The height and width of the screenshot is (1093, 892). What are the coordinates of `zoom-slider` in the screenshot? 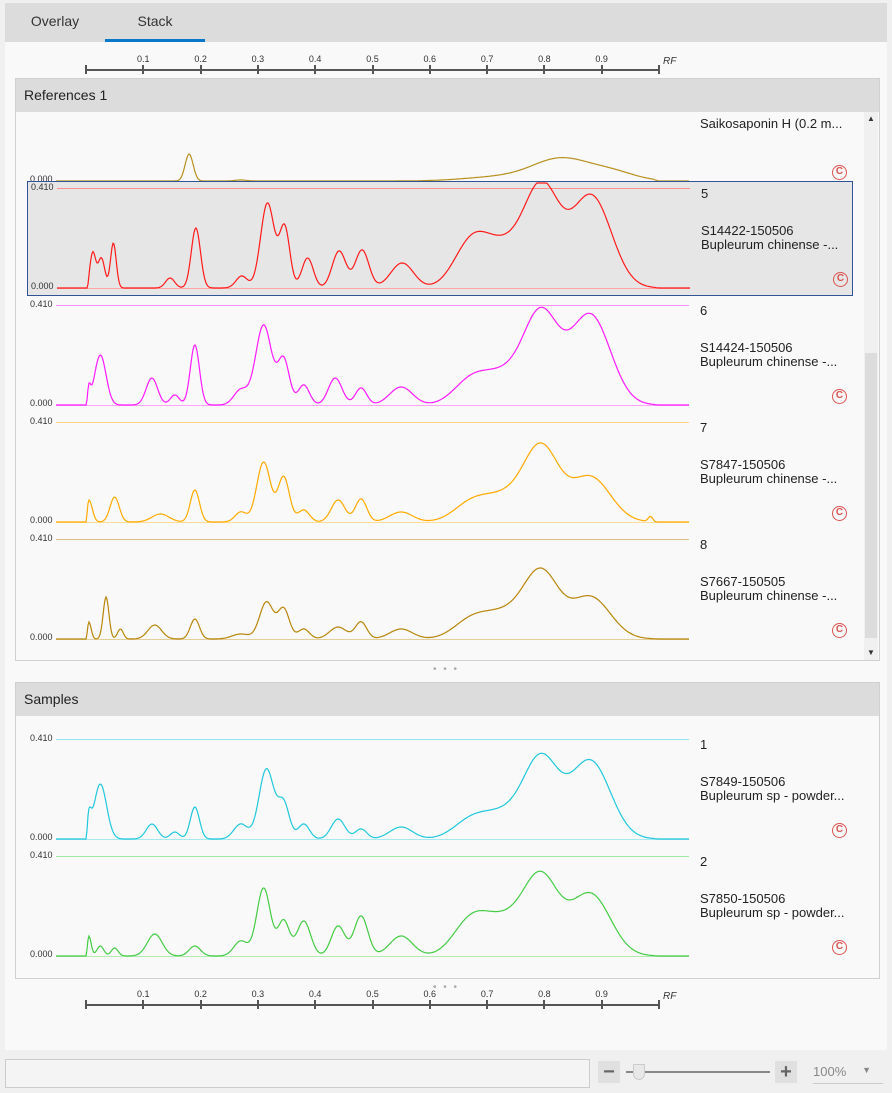 It's located at (698, 1072).